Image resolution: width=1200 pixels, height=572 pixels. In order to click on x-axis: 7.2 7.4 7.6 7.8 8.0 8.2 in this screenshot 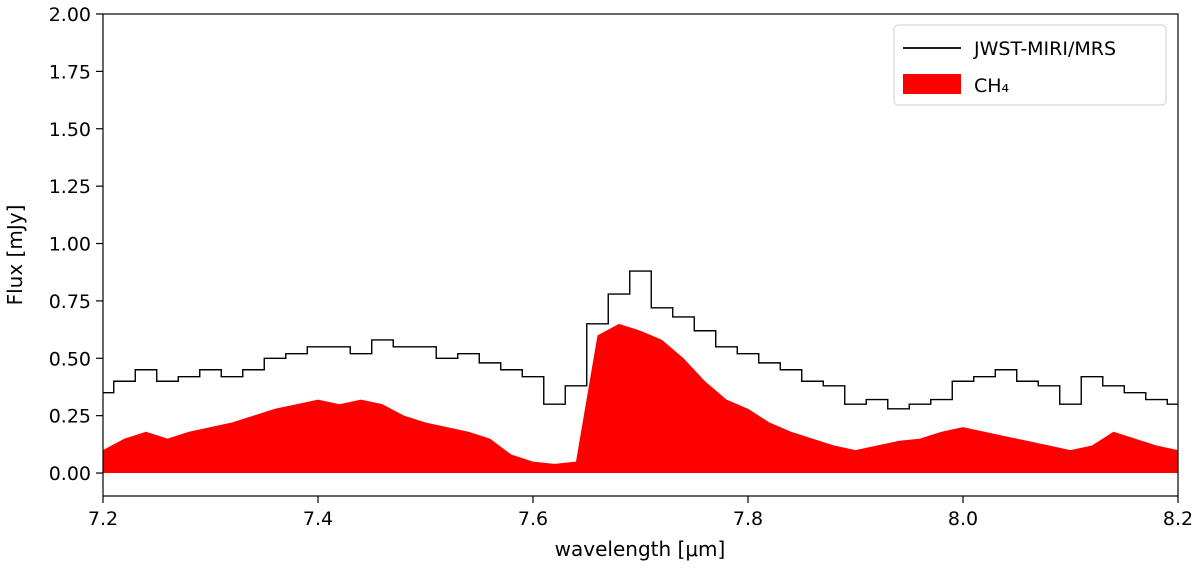, I will do `click(640, 513)`.